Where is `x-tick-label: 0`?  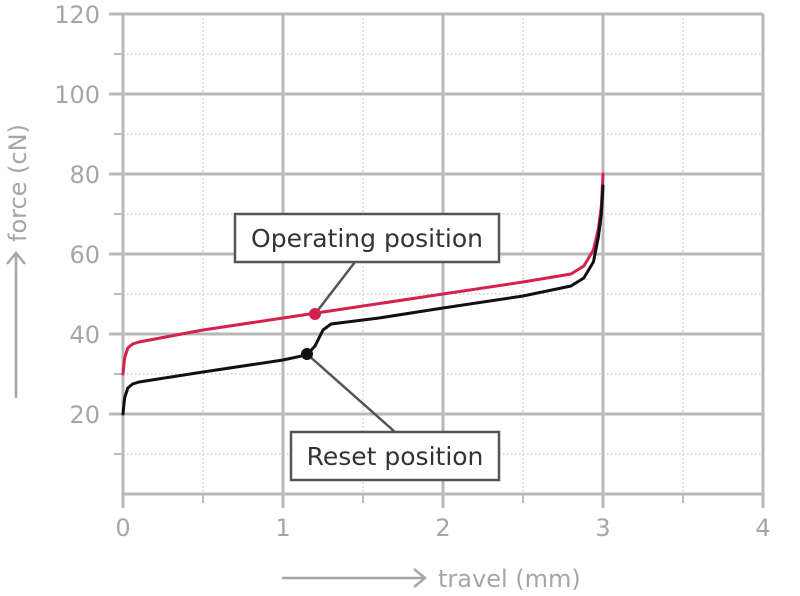
x-tick-label: 0 is located at coordinates (122, 528).